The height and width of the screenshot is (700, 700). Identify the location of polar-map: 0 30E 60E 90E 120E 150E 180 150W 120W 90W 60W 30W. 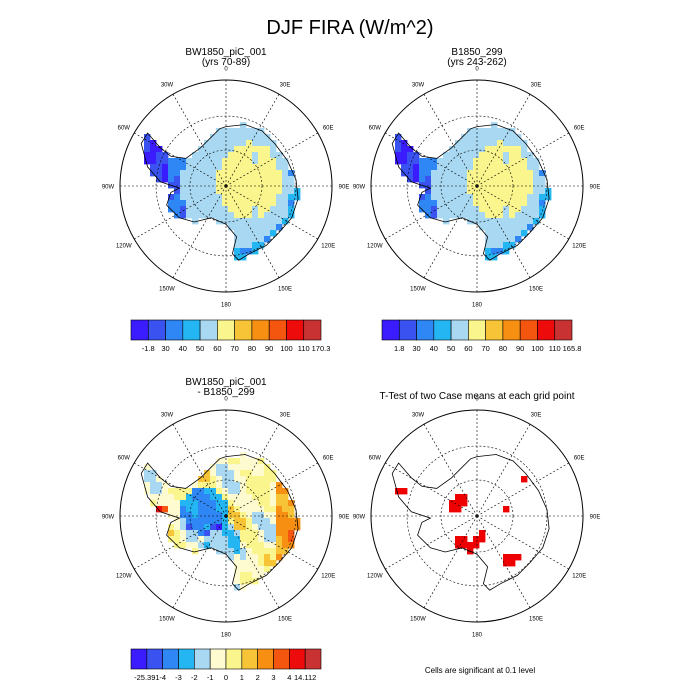
(477, 518).